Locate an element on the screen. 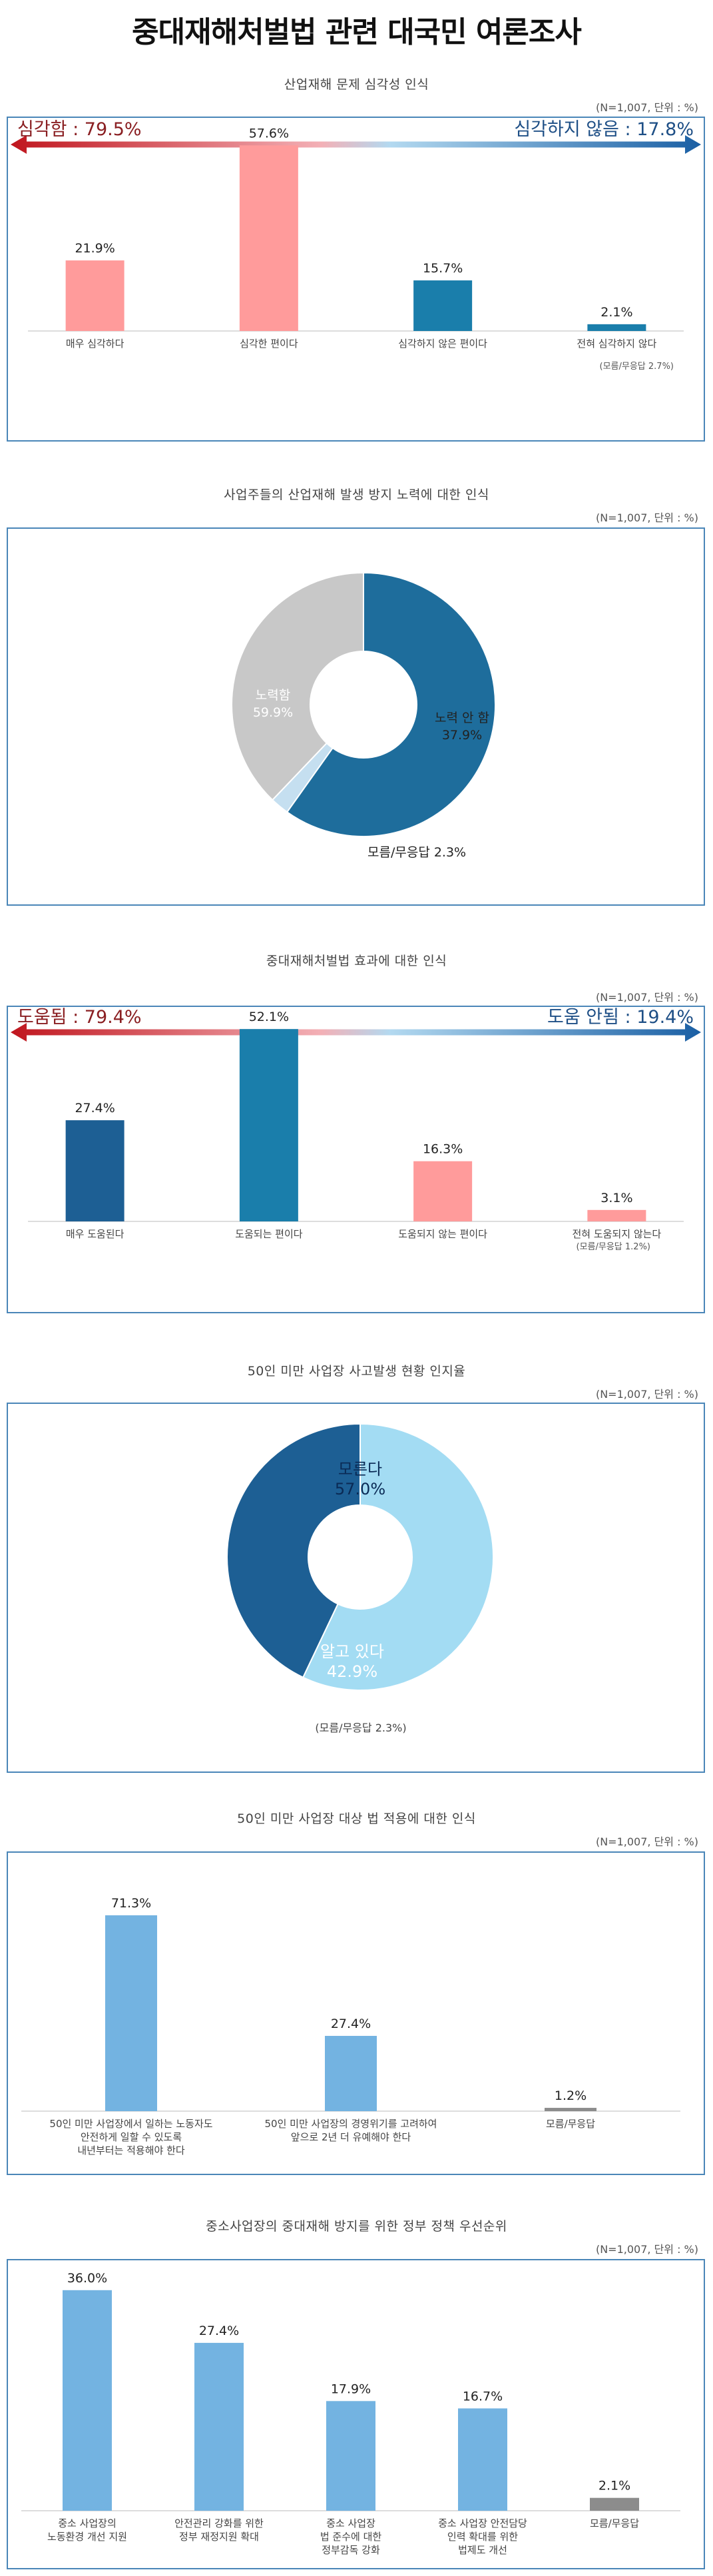 The height and width of the screenshot is (2576, 713). footnote: (모름/무응답 1.2%) is located at coordinates (613, 1247).